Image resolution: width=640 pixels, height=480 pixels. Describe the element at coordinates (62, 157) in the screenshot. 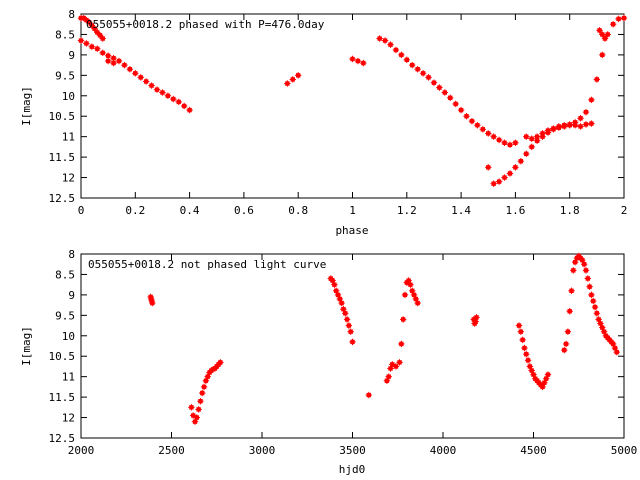

I see `phased-y-tick-label: 11.5` at that location.